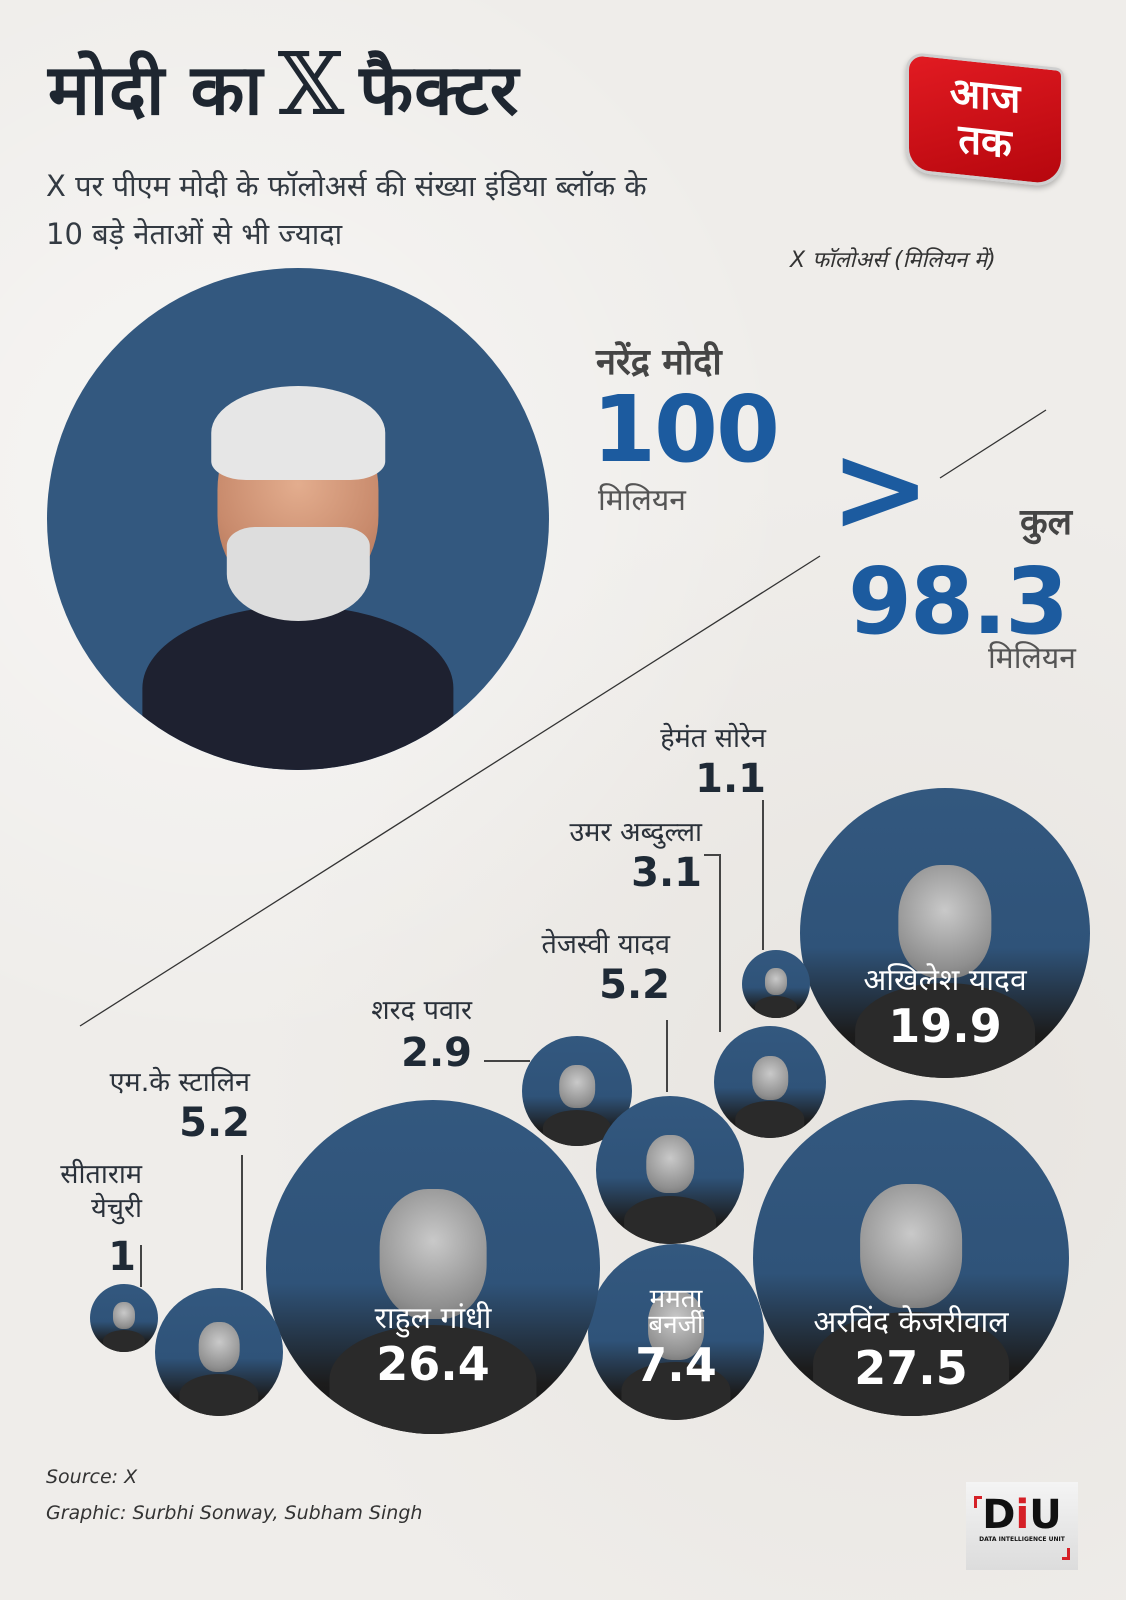  Describe the element at coordinates (122, 1257) in the screenshot. I see `value-sitaram-yechury: 1` at that location.